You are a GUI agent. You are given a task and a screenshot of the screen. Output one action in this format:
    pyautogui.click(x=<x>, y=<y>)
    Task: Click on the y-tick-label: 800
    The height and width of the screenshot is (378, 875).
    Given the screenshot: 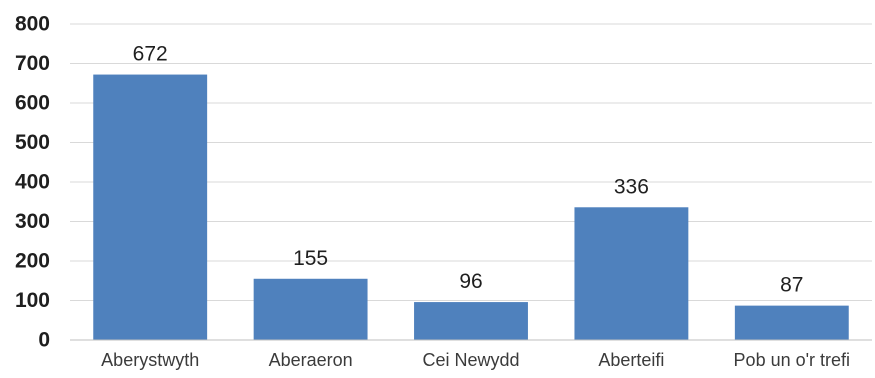 What is the action you would take?
    pyautogui.click(x=32, y=24)
    